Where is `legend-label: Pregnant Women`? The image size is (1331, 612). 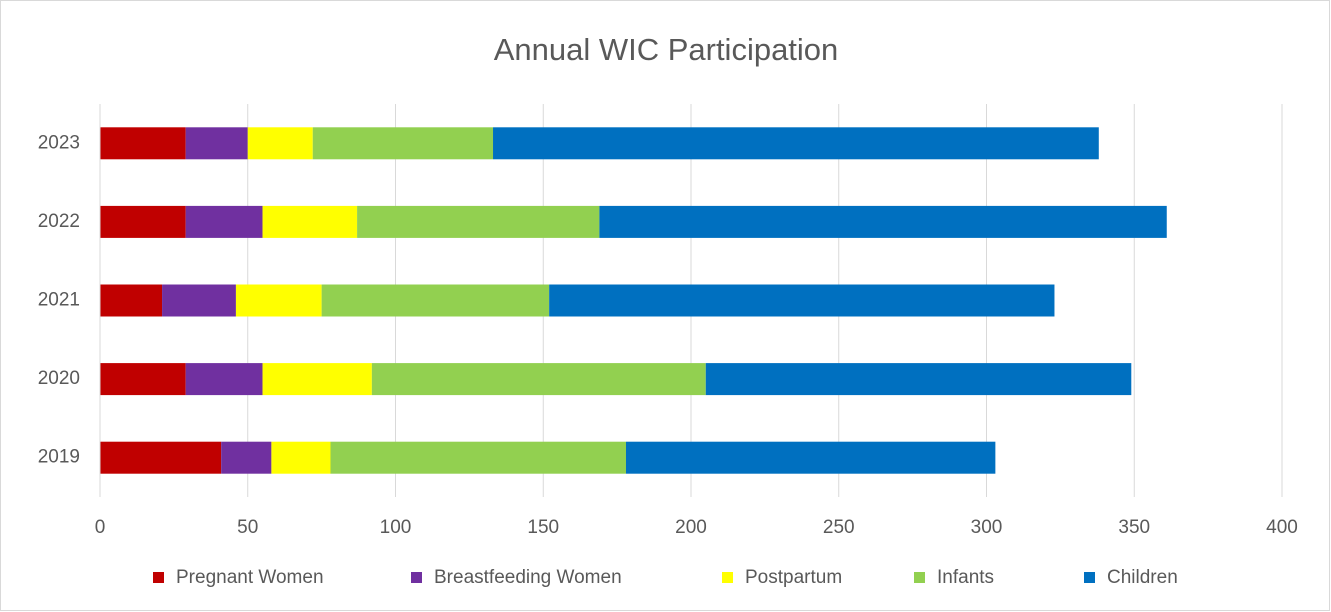
legend-label: Pregnant Women is located at coordinates (250, 577).